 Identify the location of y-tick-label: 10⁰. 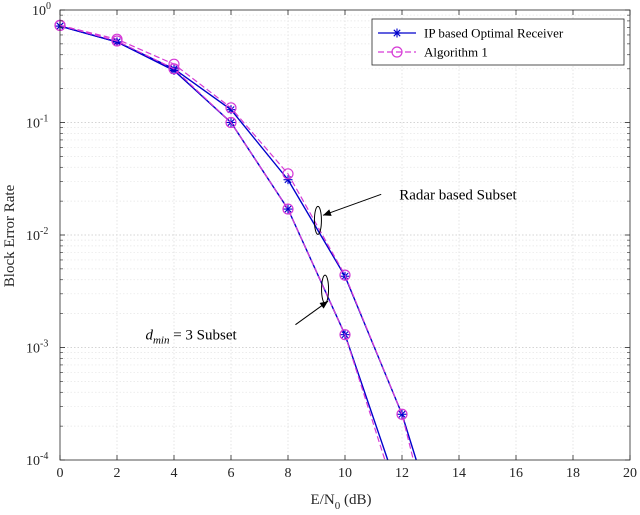
(41, 10).